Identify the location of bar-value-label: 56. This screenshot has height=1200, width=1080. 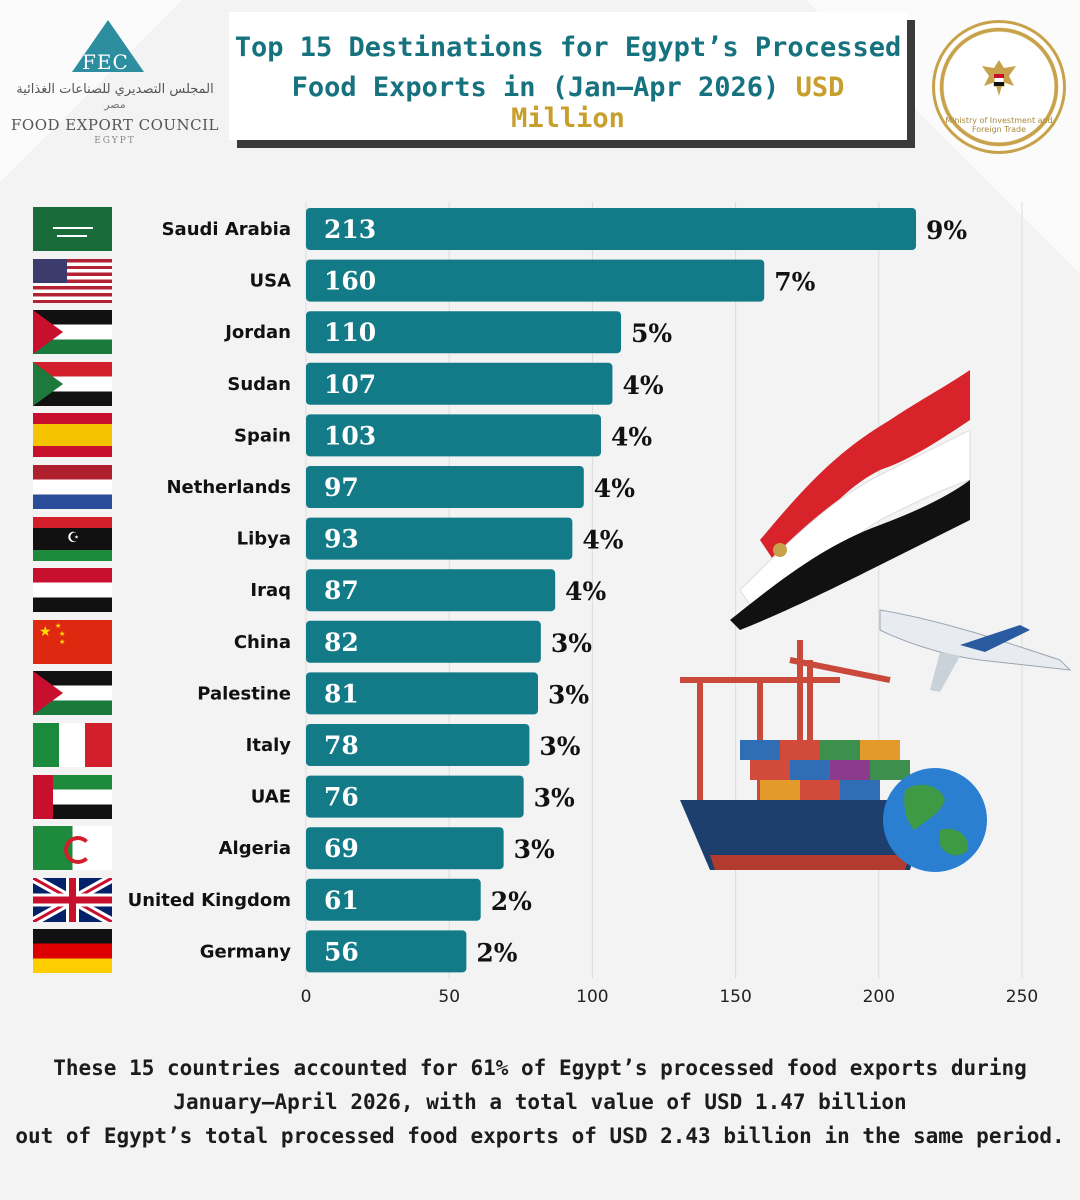
(341, 951).